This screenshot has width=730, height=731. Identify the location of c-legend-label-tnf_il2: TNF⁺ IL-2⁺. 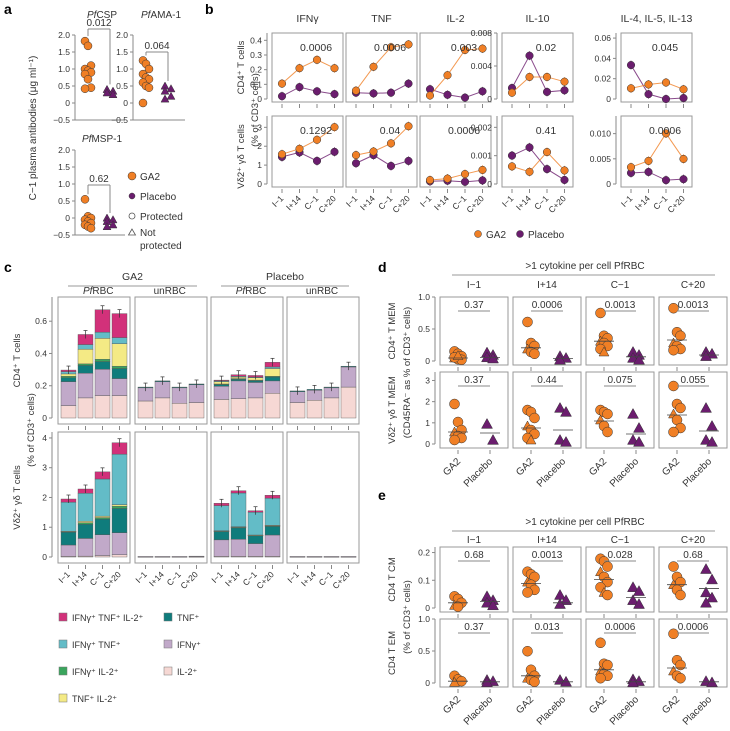
(94, 699).